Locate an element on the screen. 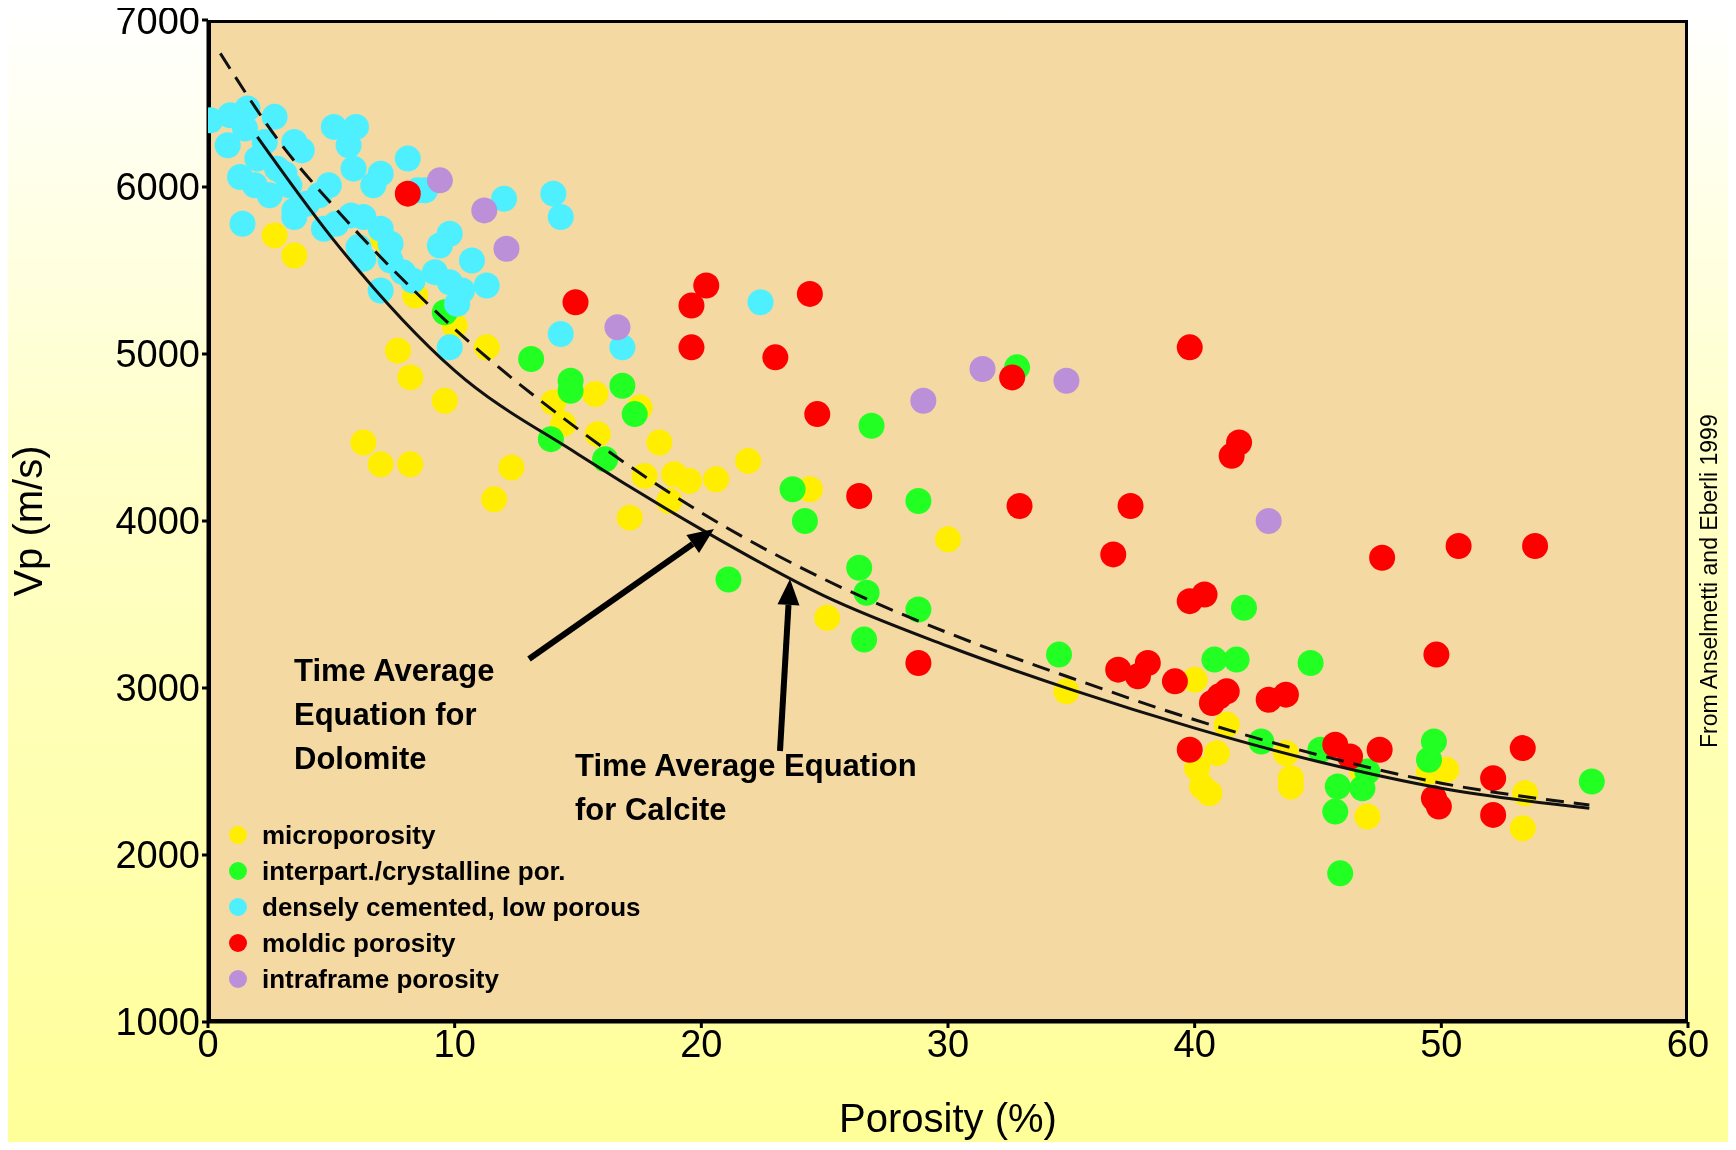 Image resolution: width=1736 pixels, height=1150 pixels. x-tick-label: 40 is located at coordinates (1194, 1043).